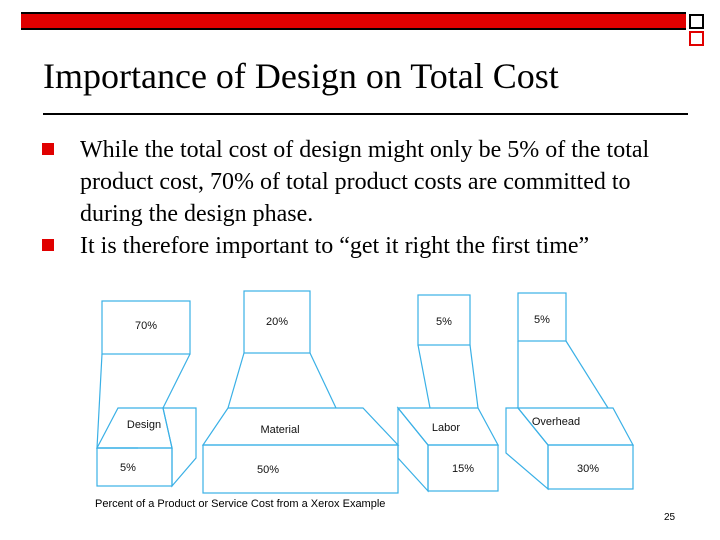 Image resolution: width=720 pixels, height=540 pixels. I want to click on overhead-side-face, so click(527, 449).